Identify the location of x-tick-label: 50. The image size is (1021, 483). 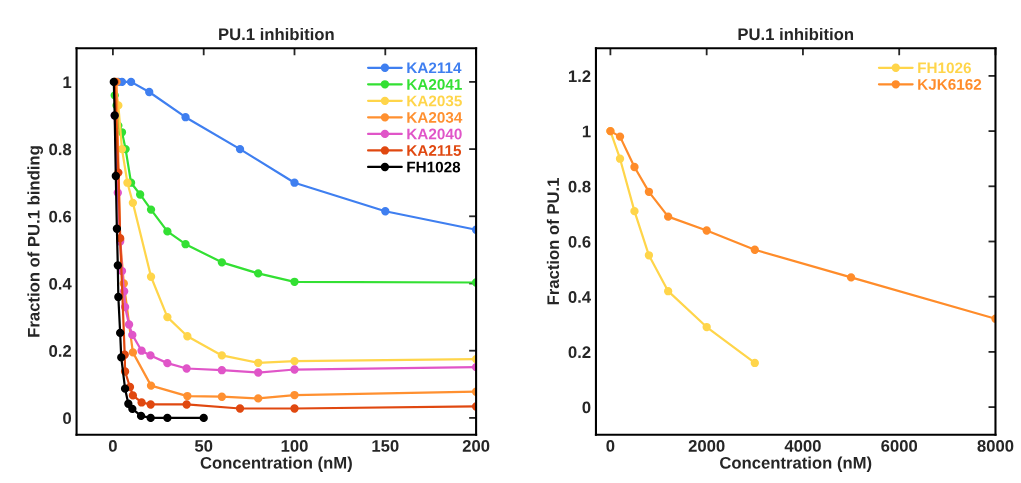
(203, 446).